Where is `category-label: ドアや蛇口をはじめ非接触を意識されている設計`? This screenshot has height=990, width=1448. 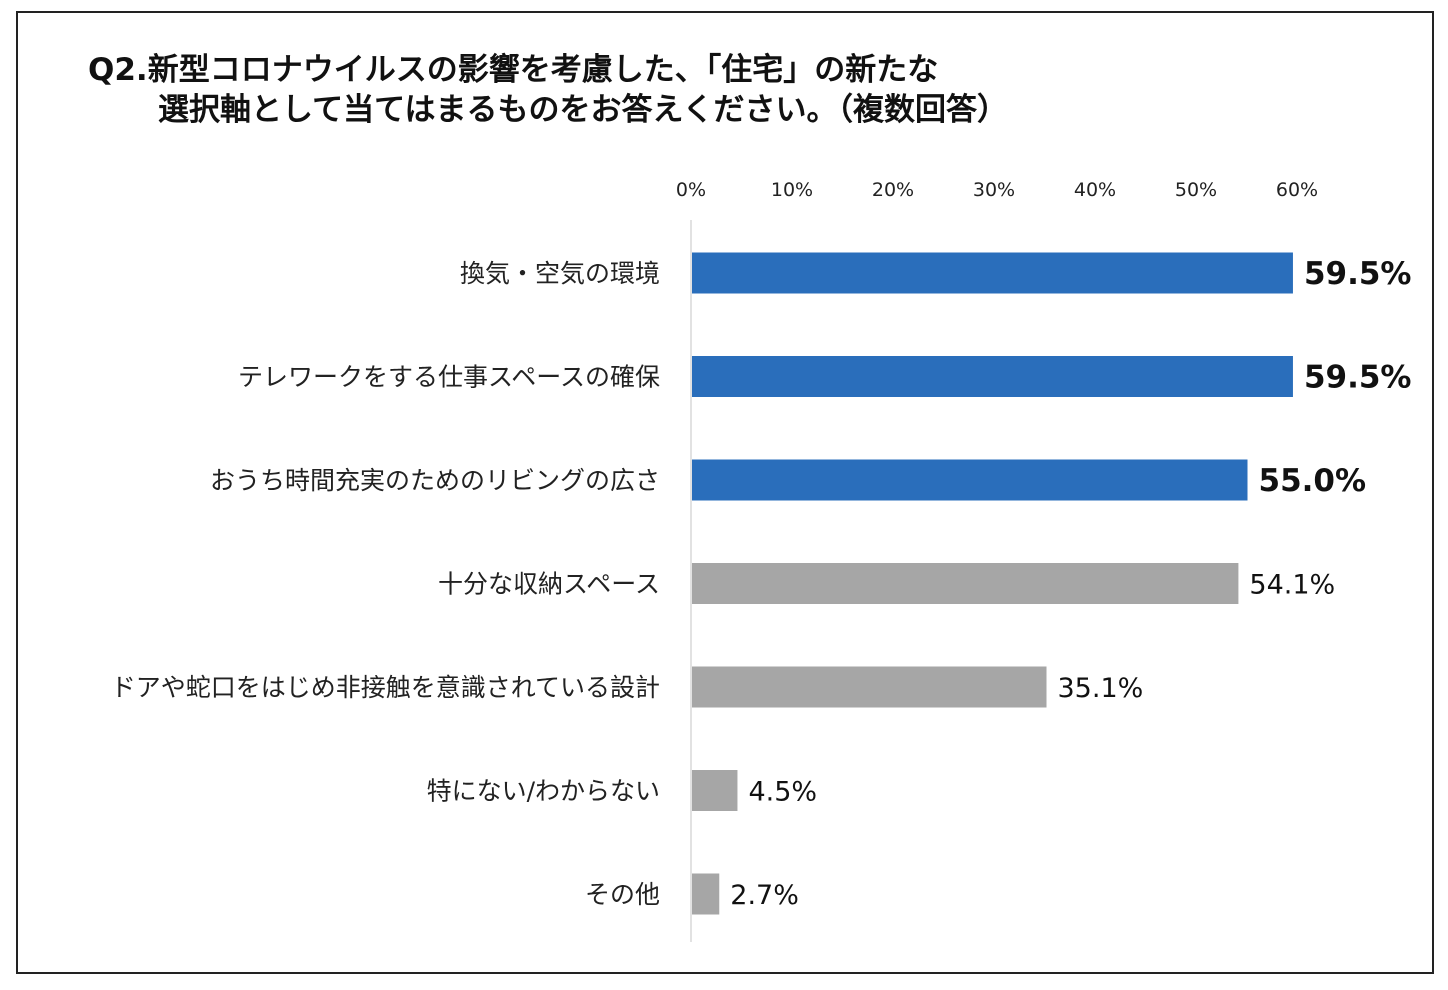
category-label: ドアや蛇口をはじめ非接触を意識されている設計 is located at coordinates (385, 687).